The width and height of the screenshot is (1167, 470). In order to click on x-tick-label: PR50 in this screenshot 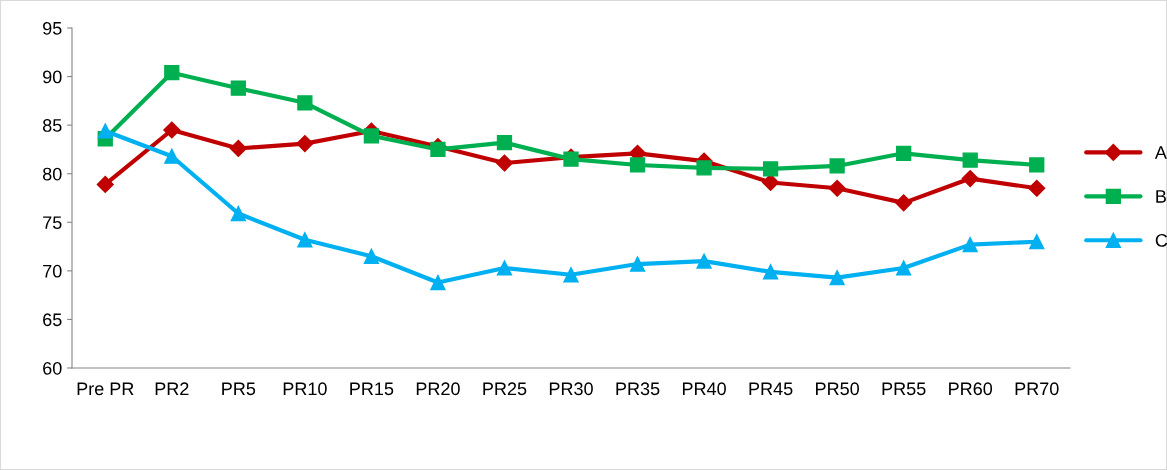, I will do `click(838, 389)`.